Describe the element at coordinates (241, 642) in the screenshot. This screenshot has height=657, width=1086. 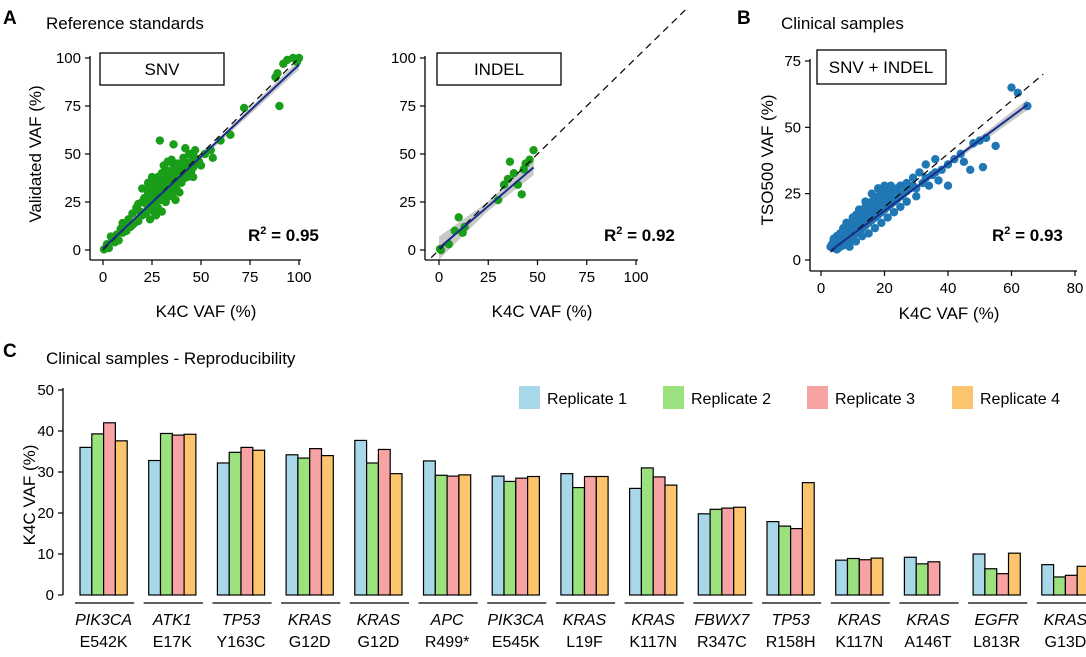
I see `mutation-label: Y163C` at that location.